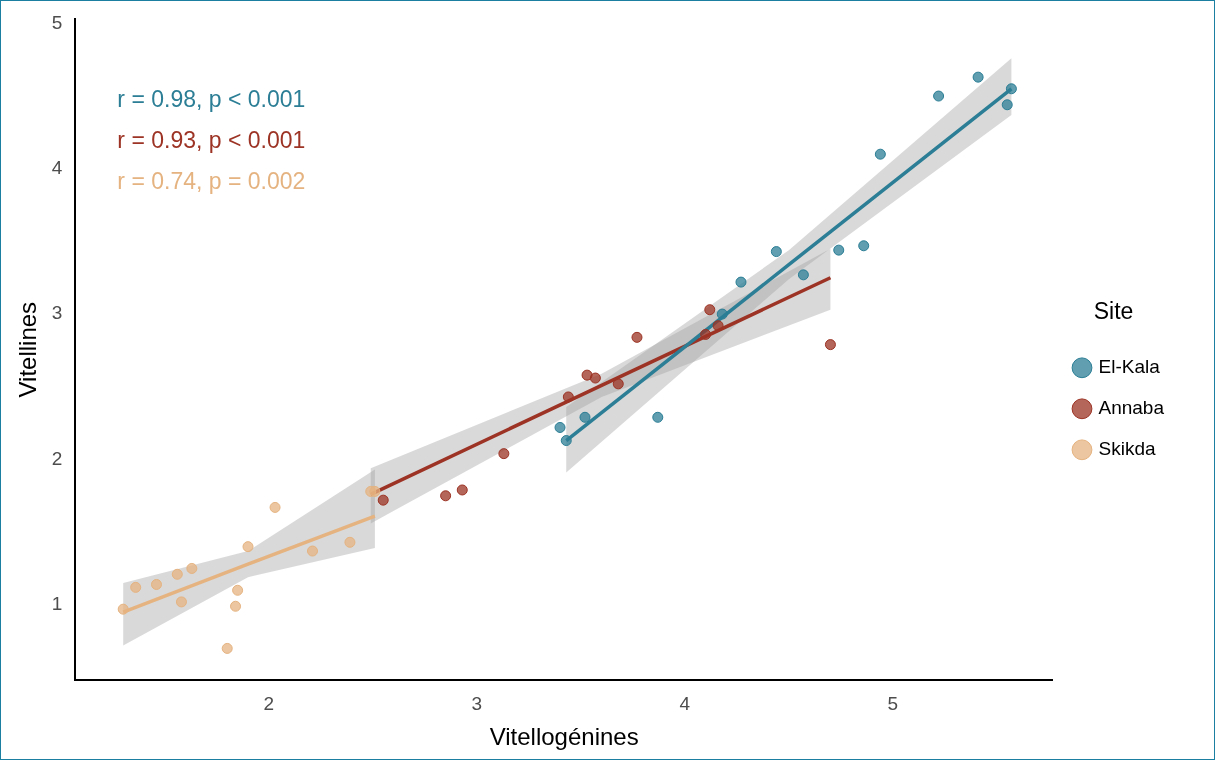  Describe the element at coordinates (269, 704) in the screenshot. I see `x-tick-label: 2` at that location.